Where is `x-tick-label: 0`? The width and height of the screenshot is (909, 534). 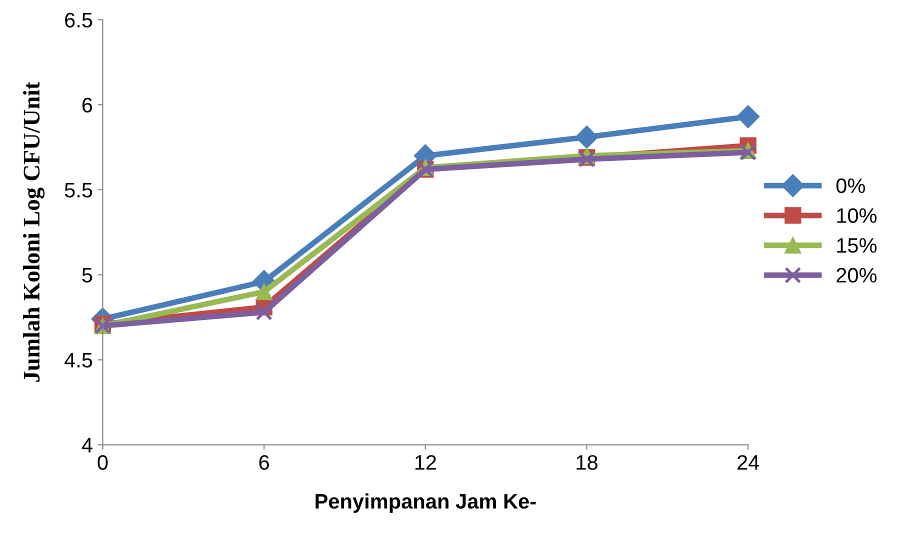
x-tick-label: 0 is located at coordinates (103, 462).